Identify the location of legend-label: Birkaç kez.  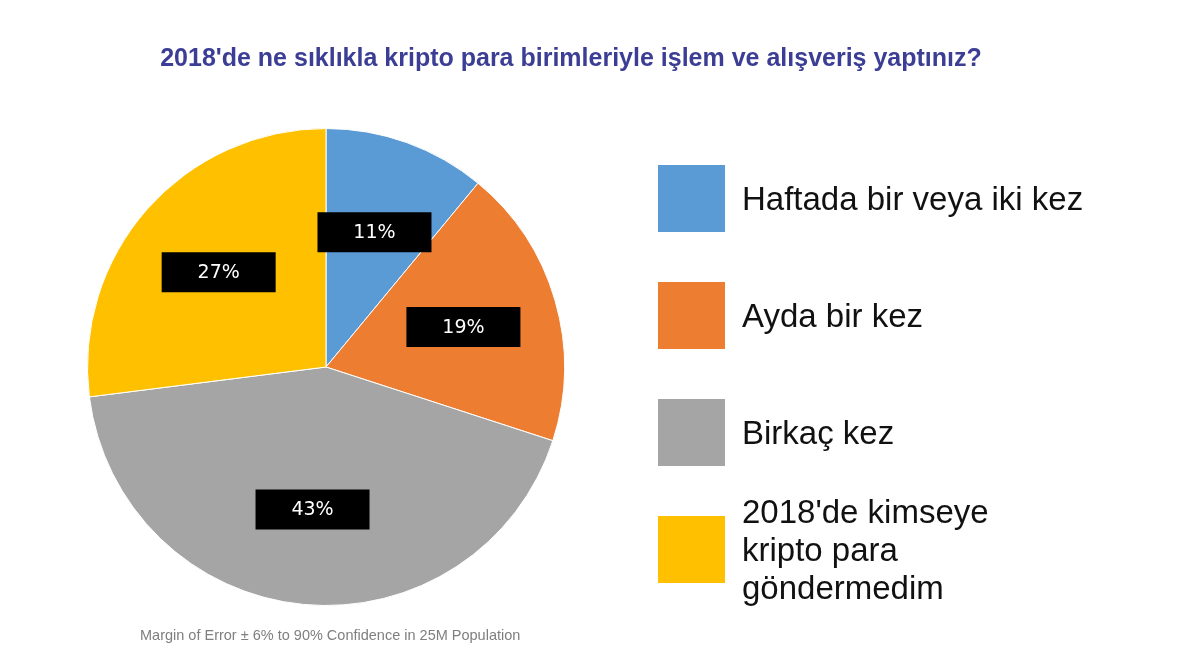
(818, 432).